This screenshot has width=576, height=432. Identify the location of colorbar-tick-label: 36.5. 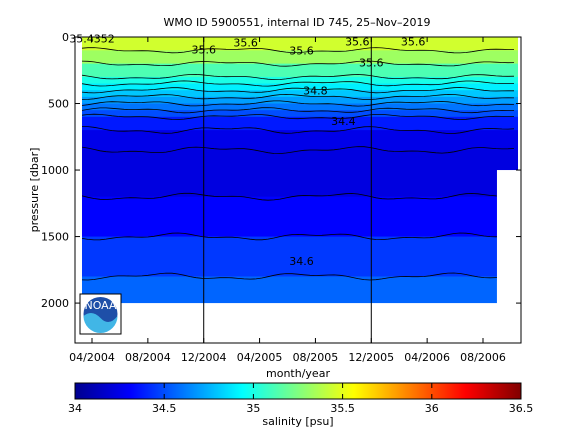
(521, 408).